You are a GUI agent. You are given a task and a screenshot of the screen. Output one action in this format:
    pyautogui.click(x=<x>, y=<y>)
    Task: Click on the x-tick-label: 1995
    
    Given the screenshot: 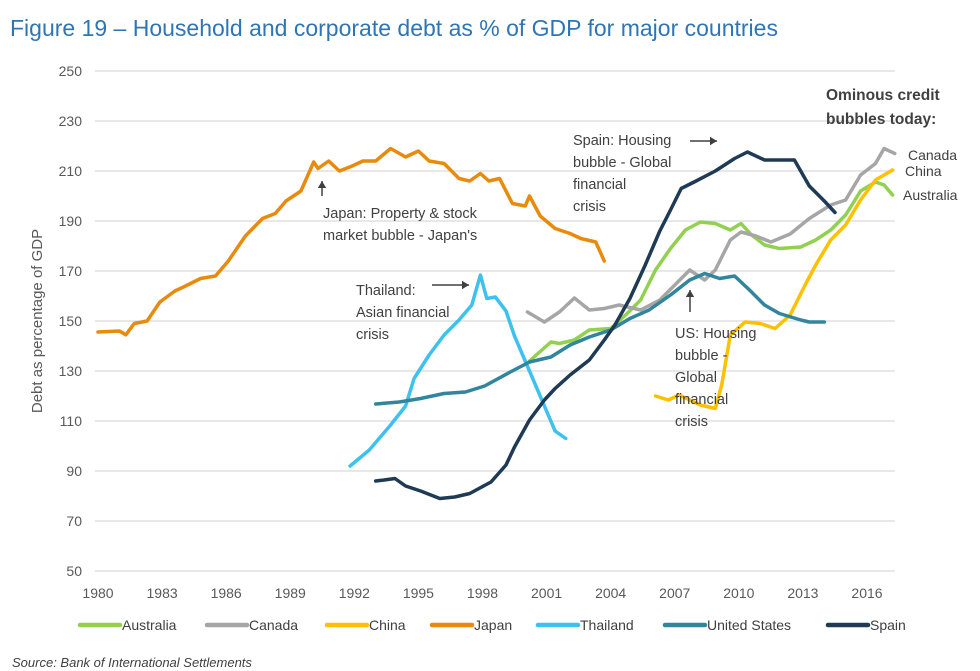 What is the action you would take?
    pyautogui.click(x=418, y=593)
    